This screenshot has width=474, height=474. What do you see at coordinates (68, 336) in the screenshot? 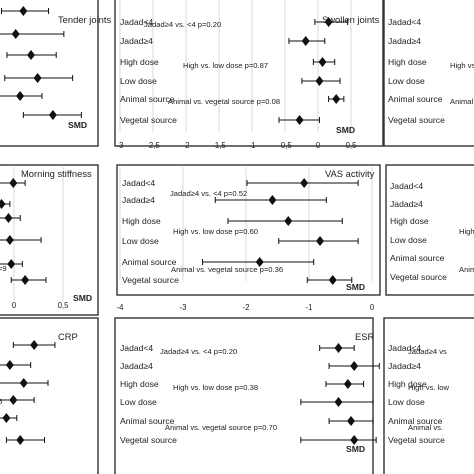
I see `panel-title: CRP` at bounding box center [68, 336].